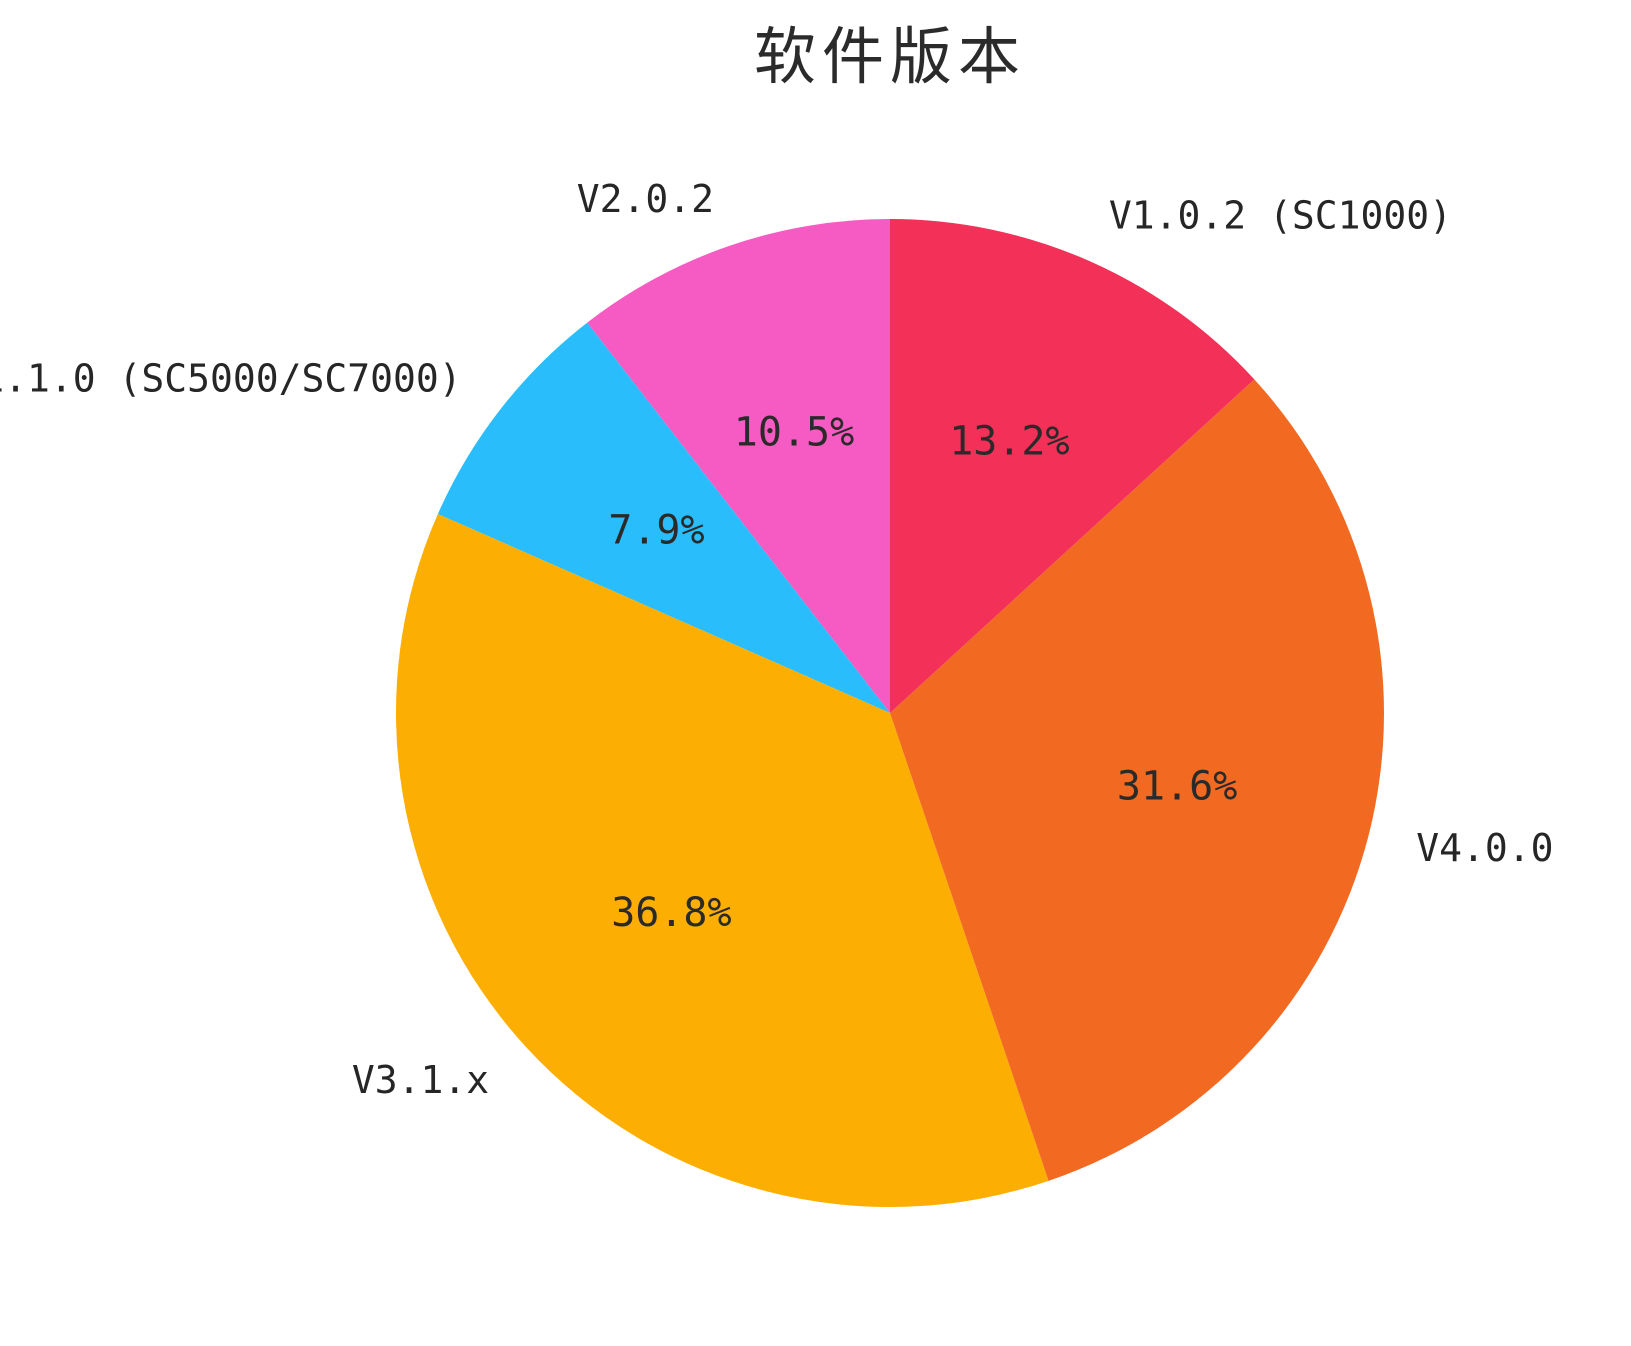 This screenshot has height=1346, width=1631. Describe the element at coordinates (645, 199) in the screenshot. I see `category-label-v2-0-2: V2.0.2` at that location.